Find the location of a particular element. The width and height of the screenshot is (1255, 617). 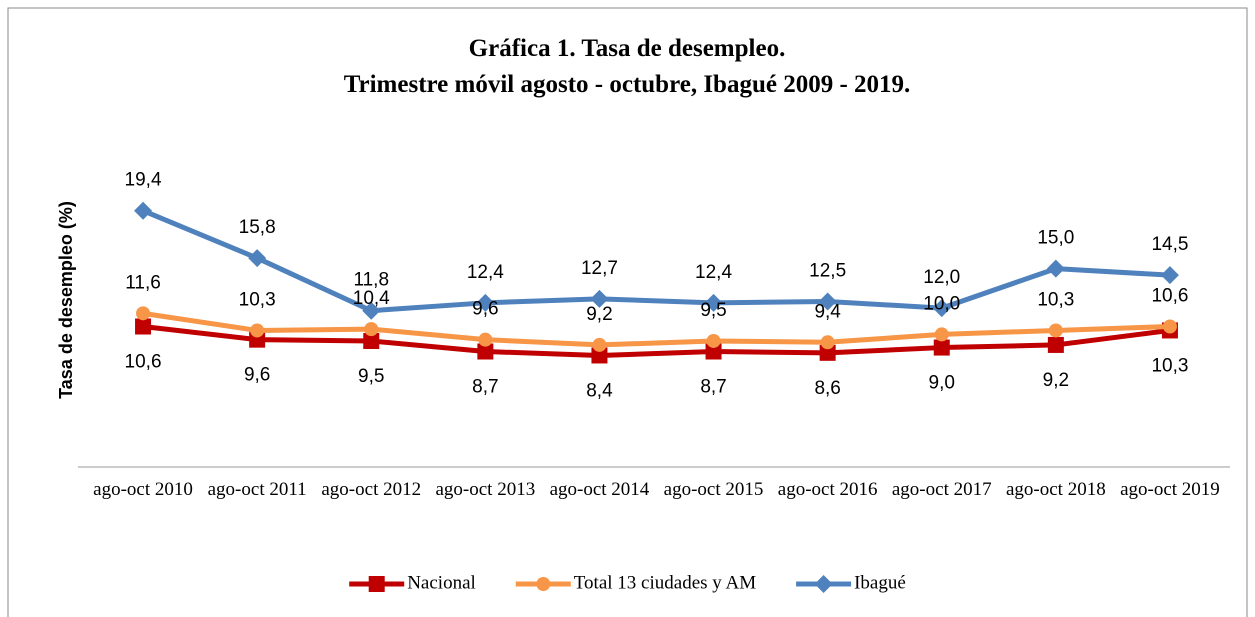

x-tick-label: ago-oct 2017 is located at coordinates (941, 489).